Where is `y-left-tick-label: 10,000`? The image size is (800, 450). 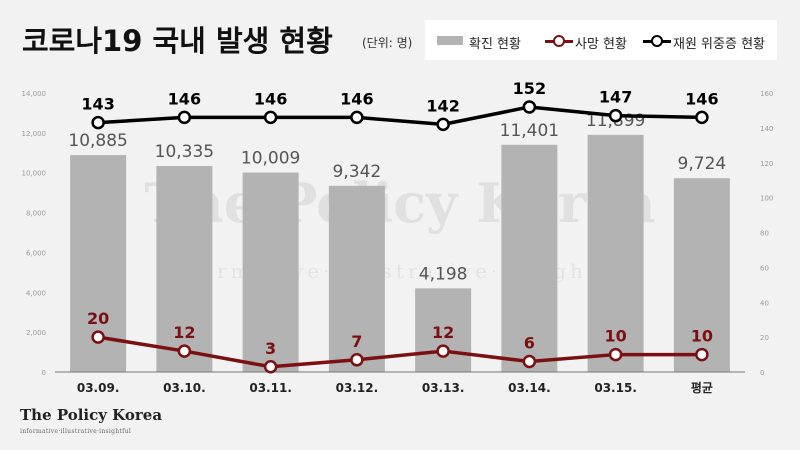 y-left-tick-label: 10,000 is located at coordinates (34, 174).